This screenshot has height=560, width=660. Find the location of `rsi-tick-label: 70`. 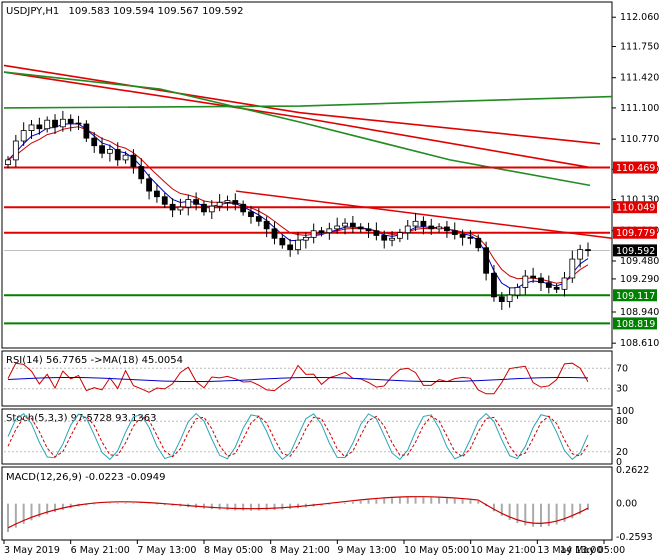

rsi-tick-label: 70 is located at coordinates (622, 368).